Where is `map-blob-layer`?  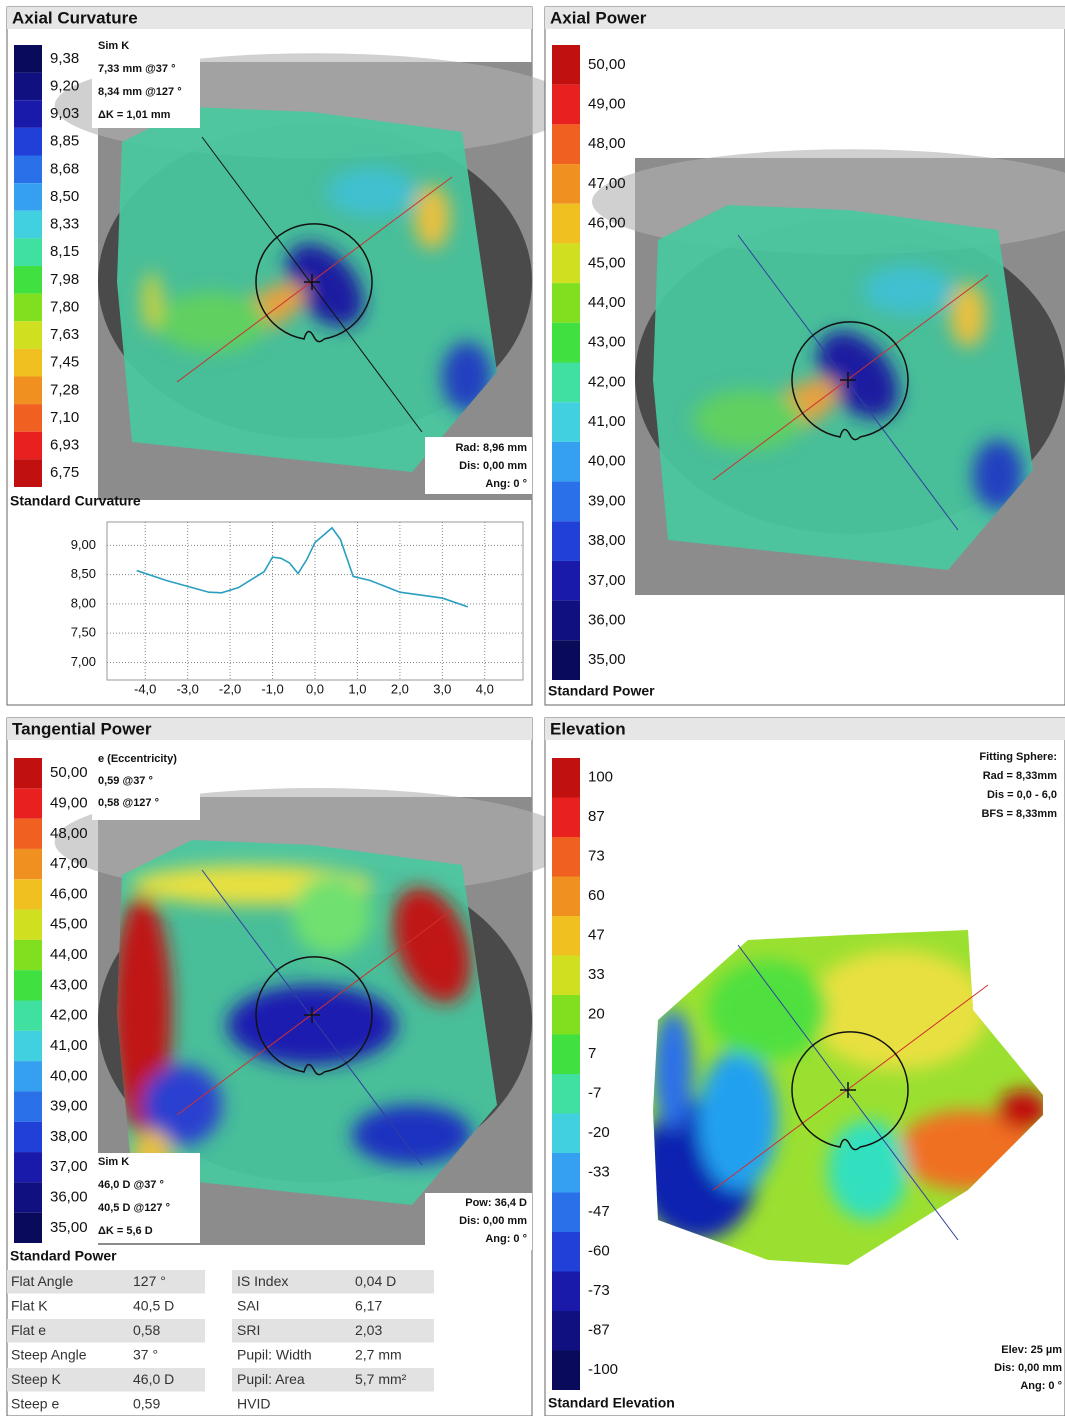
map-blob-layer is located at coordinates (858, 387).